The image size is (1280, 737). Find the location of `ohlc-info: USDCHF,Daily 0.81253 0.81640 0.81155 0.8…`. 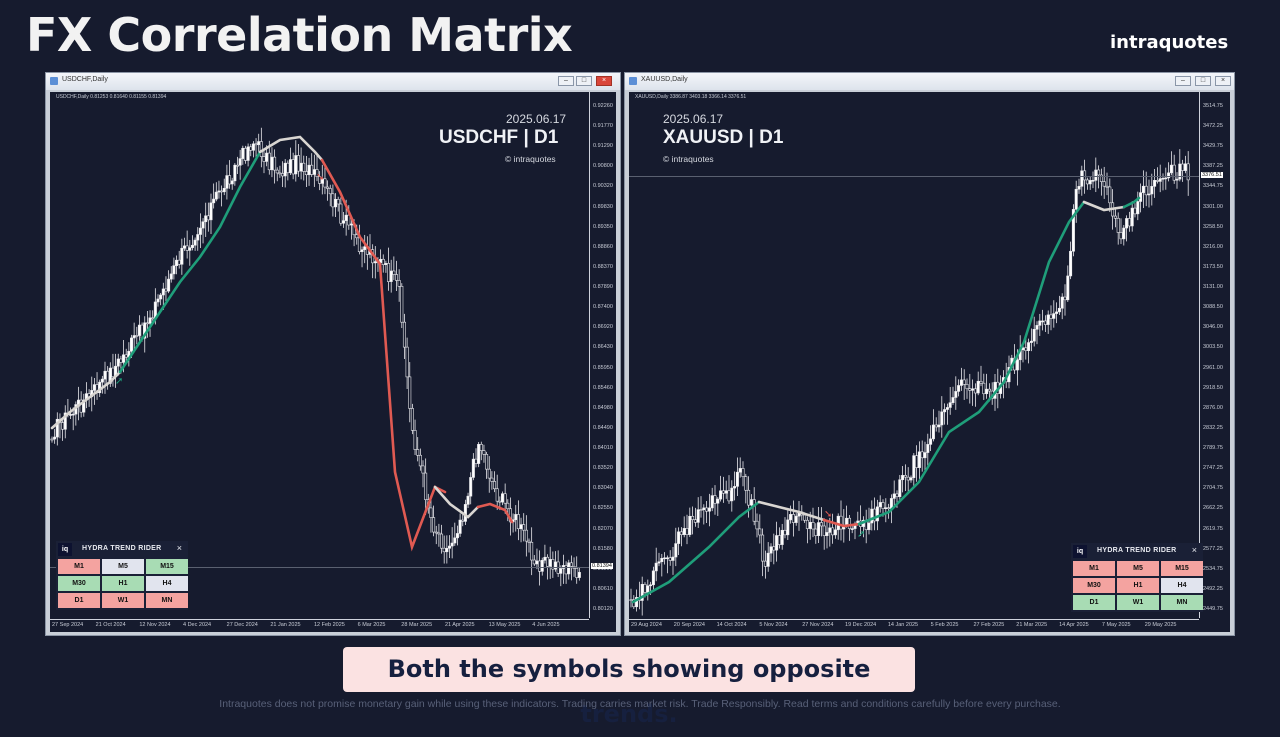

ohlc-info: USDCHF,Daily 0.81253 0.81640 0.81155 0.8… is located at coordinates (111, 97).